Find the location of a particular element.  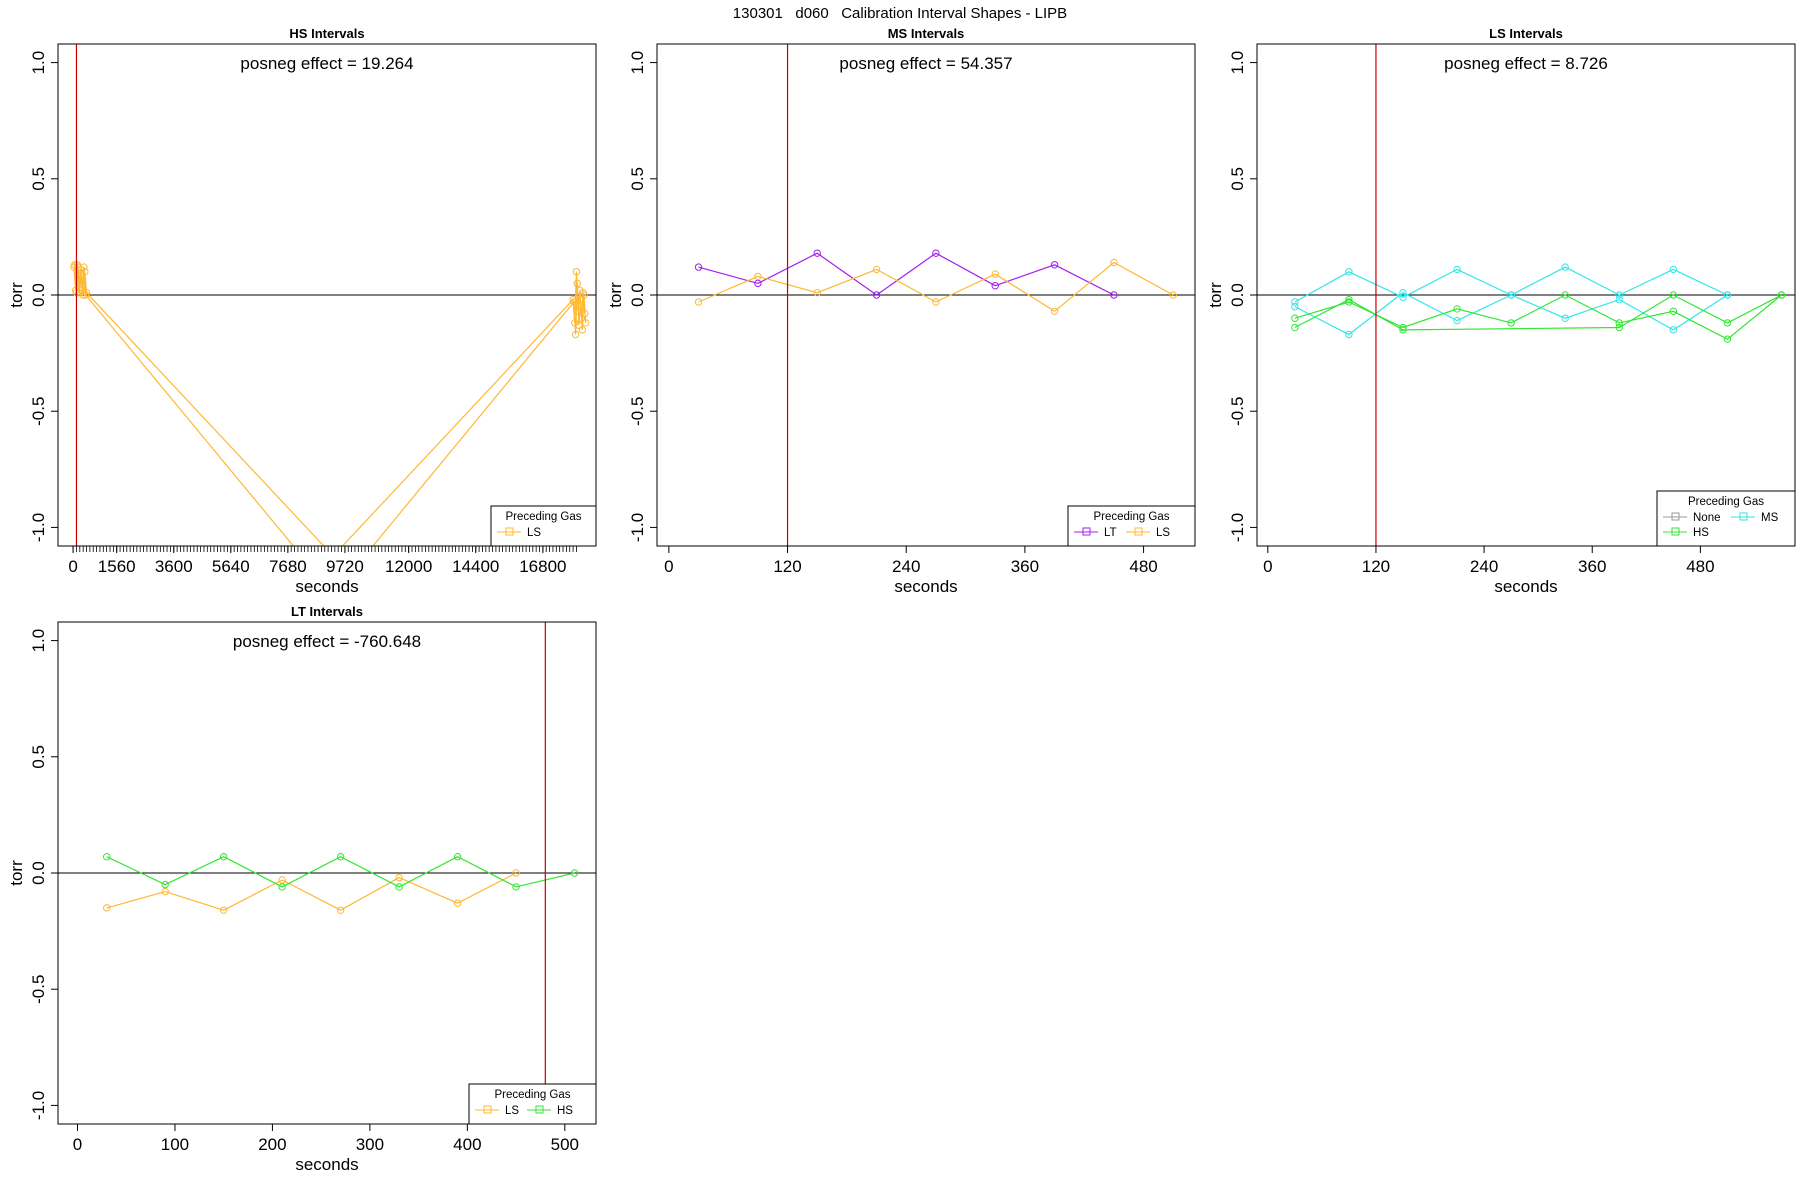

x-tick-label: 9720 is located at coordinates (345, 566).